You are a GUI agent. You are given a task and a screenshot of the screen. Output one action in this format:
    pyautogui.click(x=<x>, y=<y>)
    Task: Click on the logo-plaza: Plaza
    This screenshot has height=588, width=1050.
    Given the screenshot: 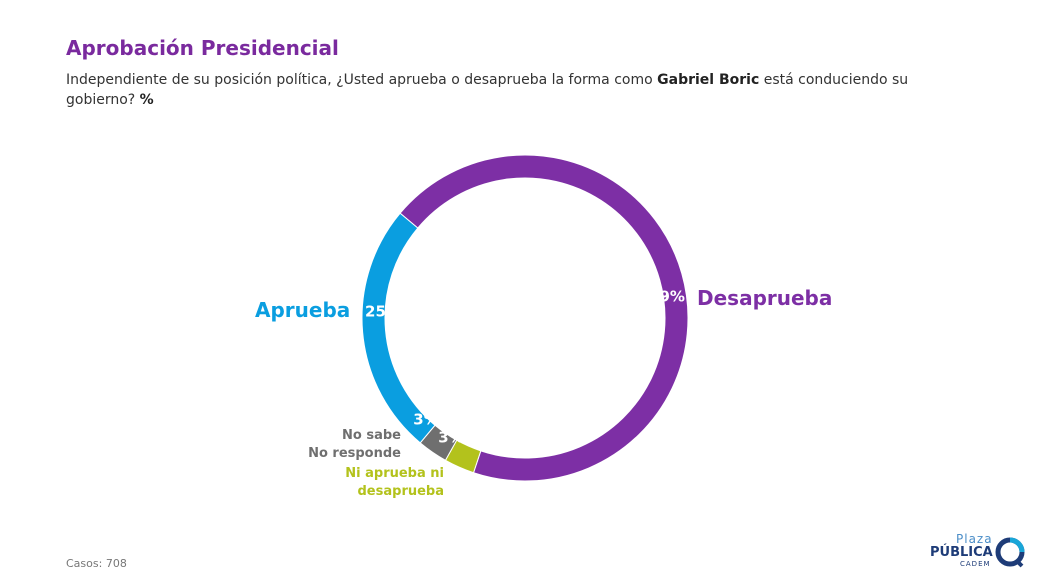 What is the action you would take?
    pyautogui.click(x=974, y=539)
    